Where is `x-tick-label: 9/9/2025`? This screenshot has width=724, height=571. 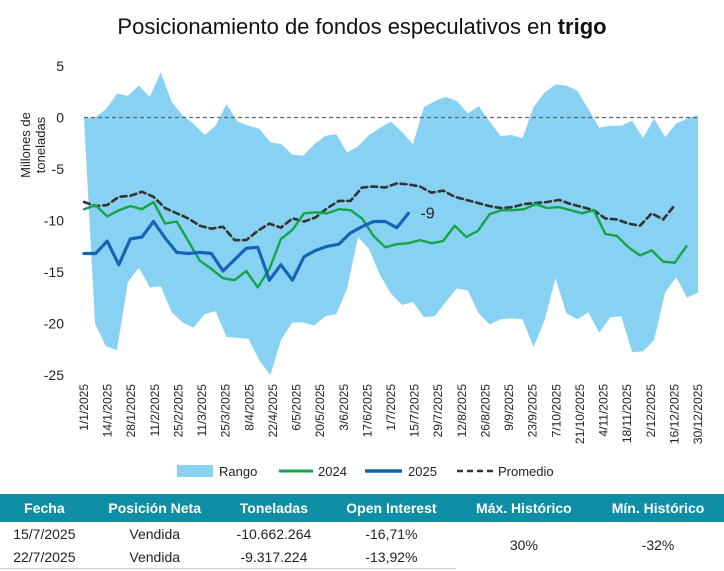
x-tick-label: 9/9/2025 is located at coordinates (509, 407).